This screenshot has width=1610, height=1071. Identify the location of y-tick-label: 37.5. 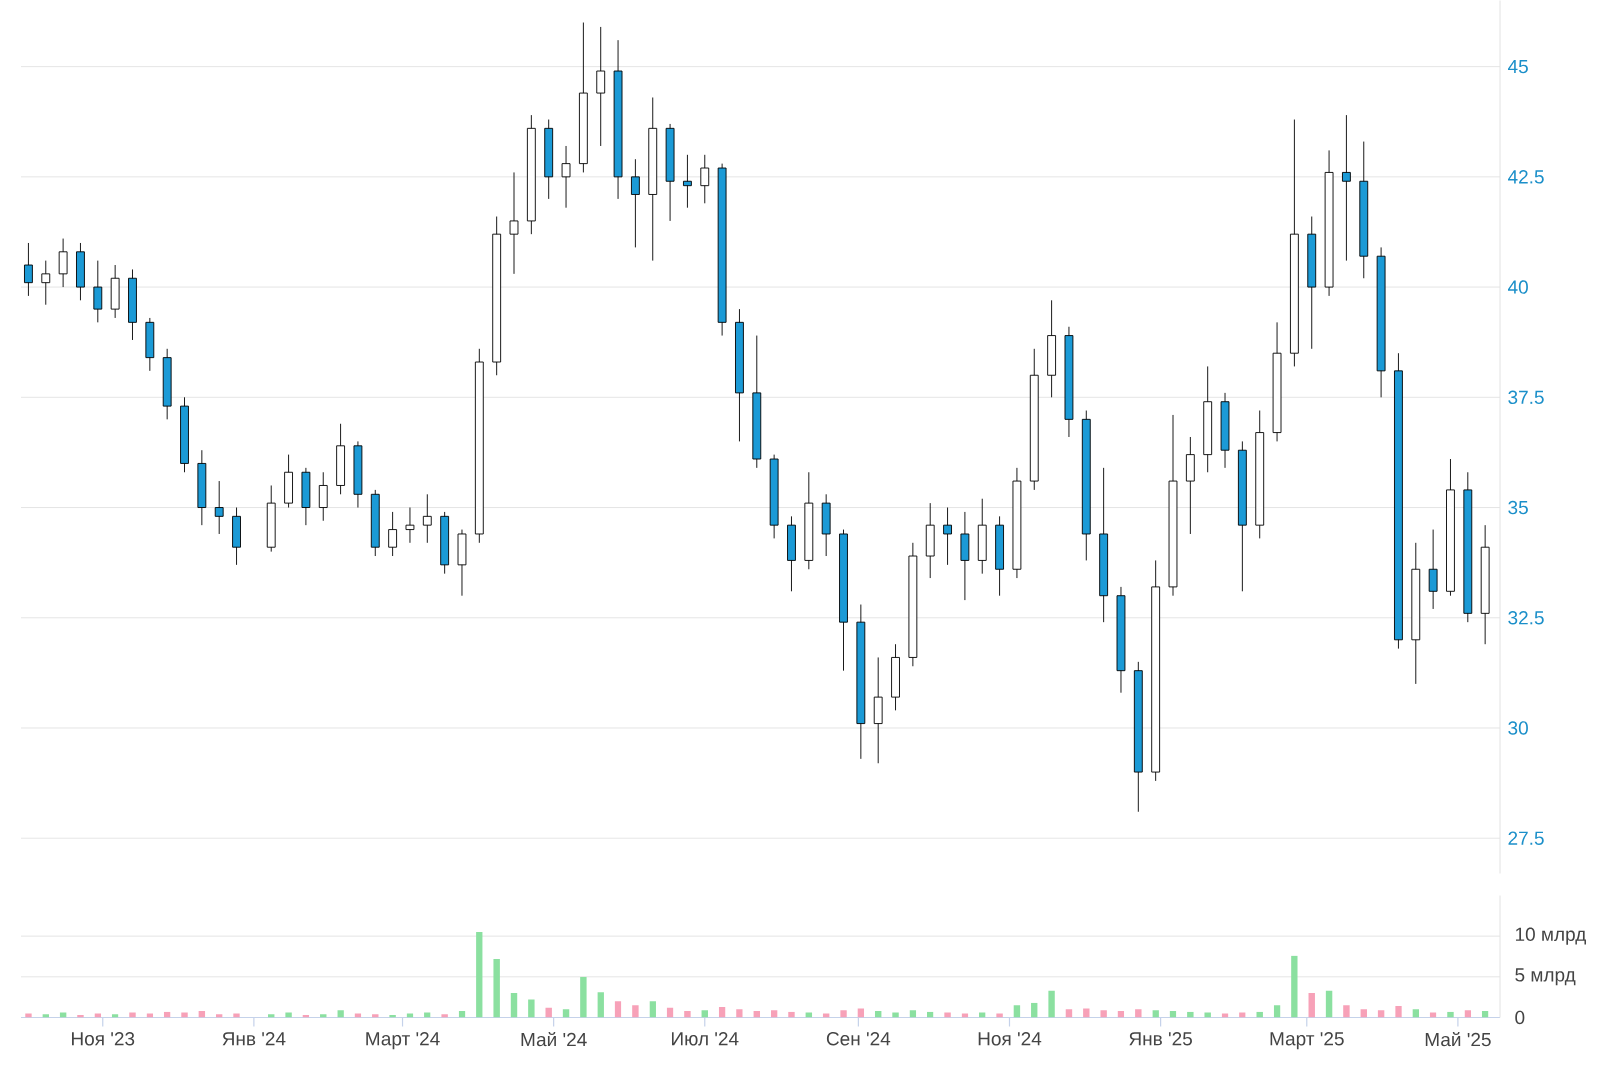
(1526, 397).